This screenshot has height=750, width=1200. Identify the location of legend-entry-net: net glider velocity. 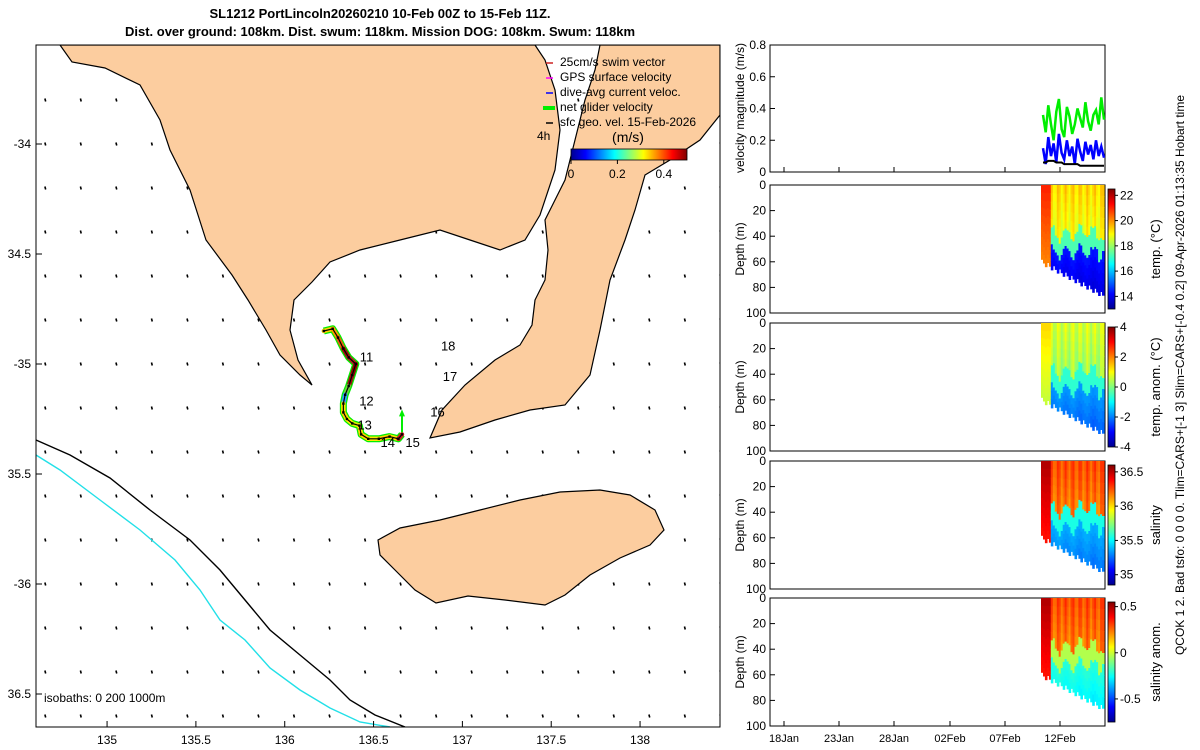
(606, 107).